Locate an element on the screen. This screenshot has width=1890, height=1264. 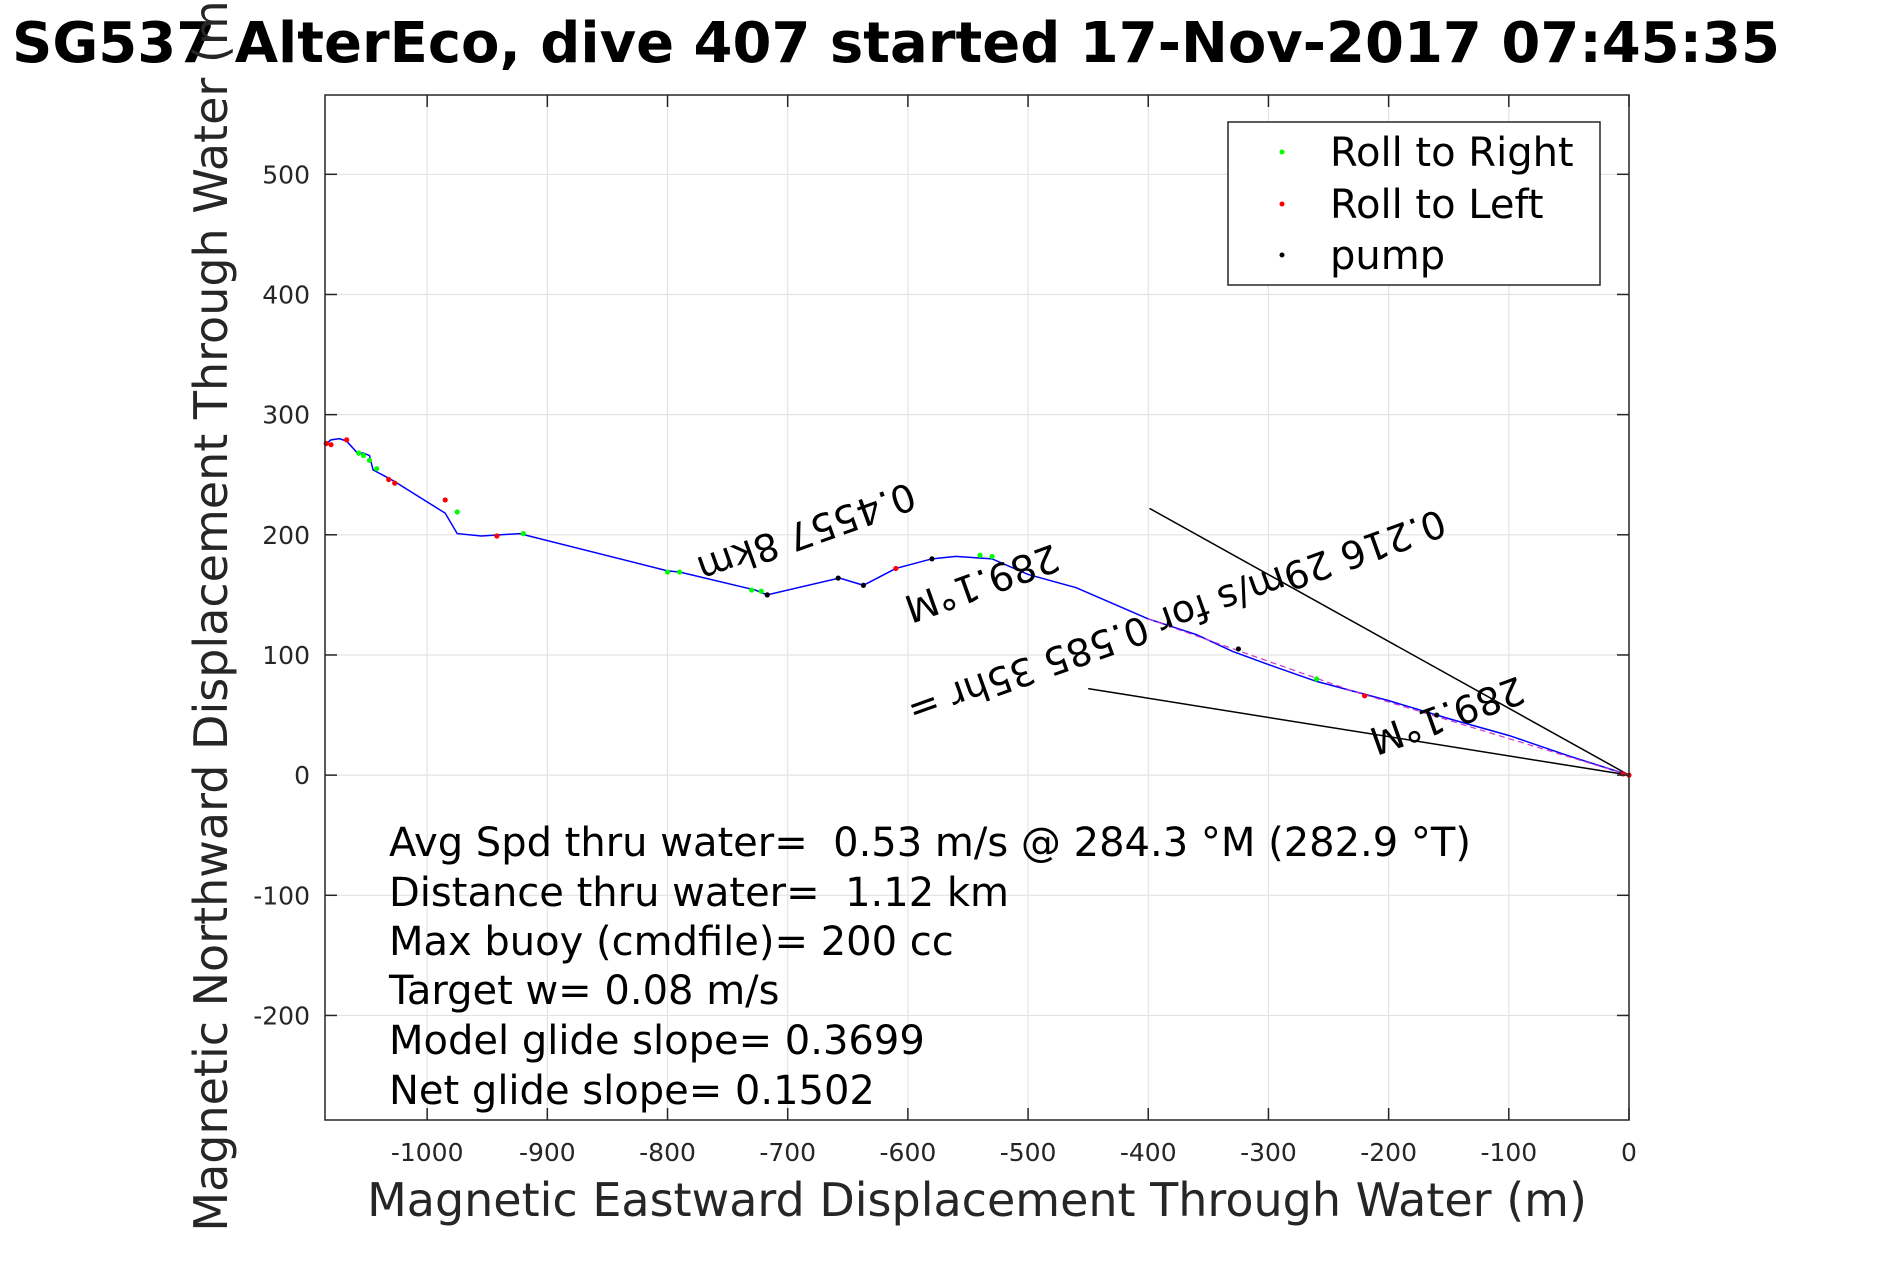
y-tick-label: 300 is located at coordinates (286, 415).